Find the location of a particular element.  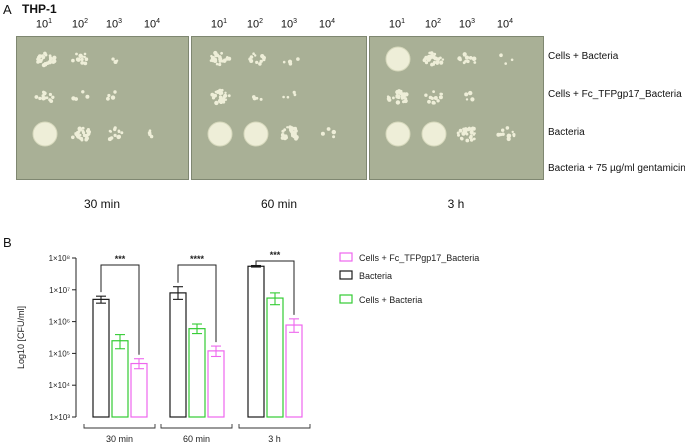

plate-3-h-colonies is located at coordinates (456, 108).